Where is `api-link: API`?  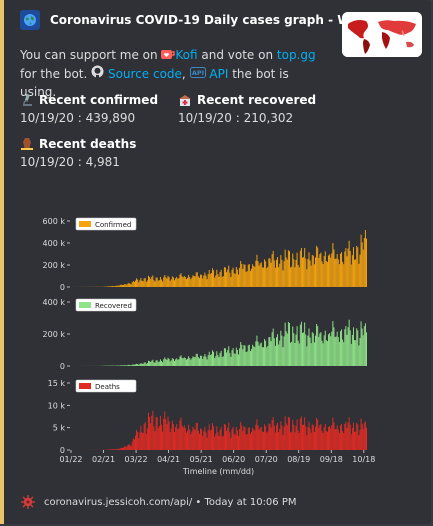
api-link: API is located at coordinates (219, 73).